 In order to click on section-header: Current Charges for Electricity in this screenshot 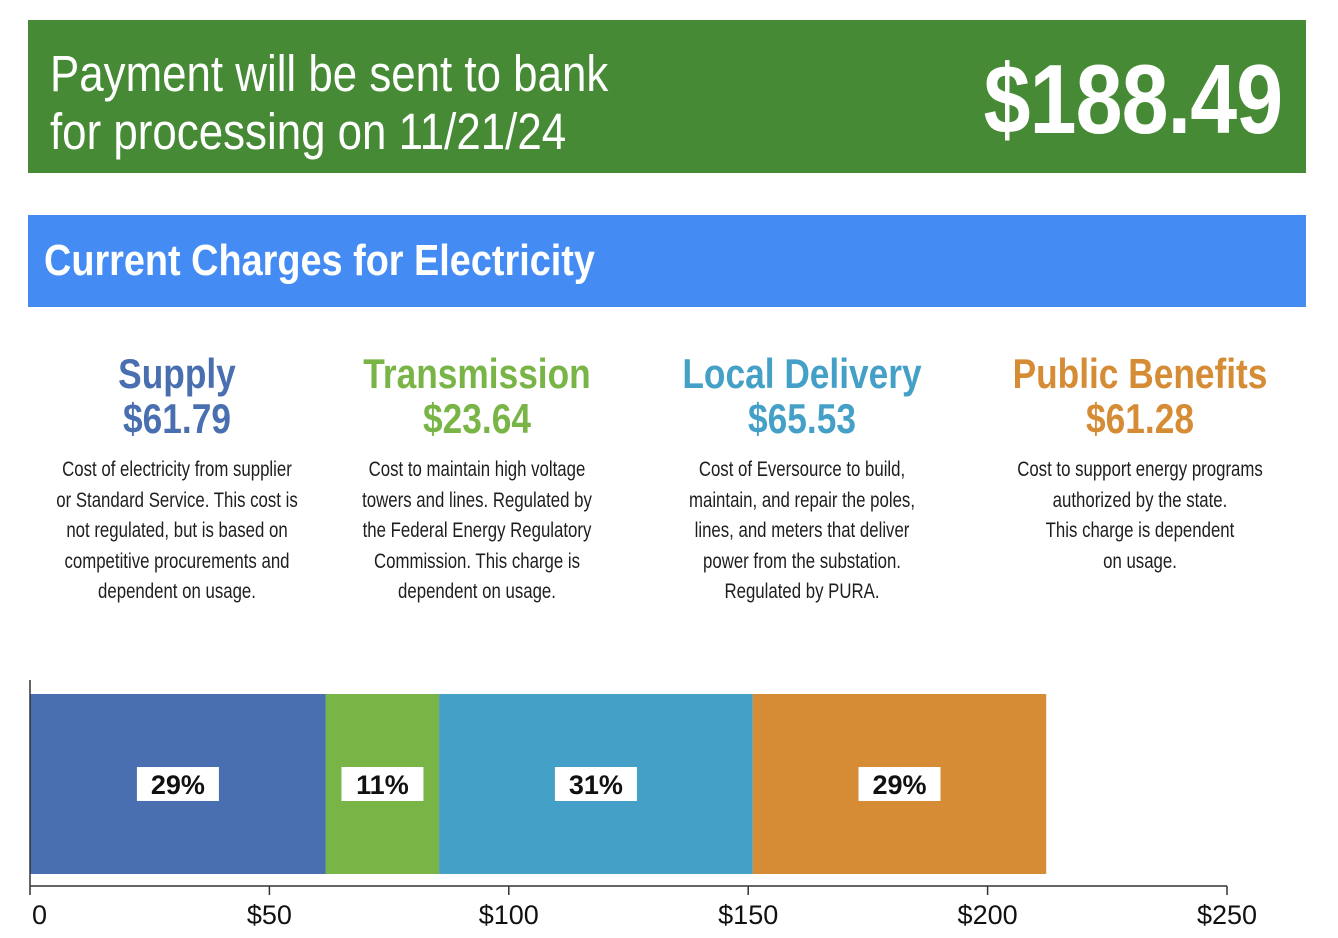, I will do `click(667, 261)`.